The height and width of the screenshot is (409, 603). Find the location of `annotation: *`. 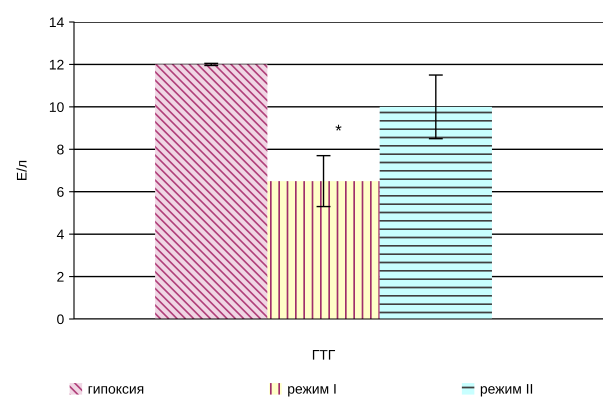

annotation: * is located at coordinates (339, 127).